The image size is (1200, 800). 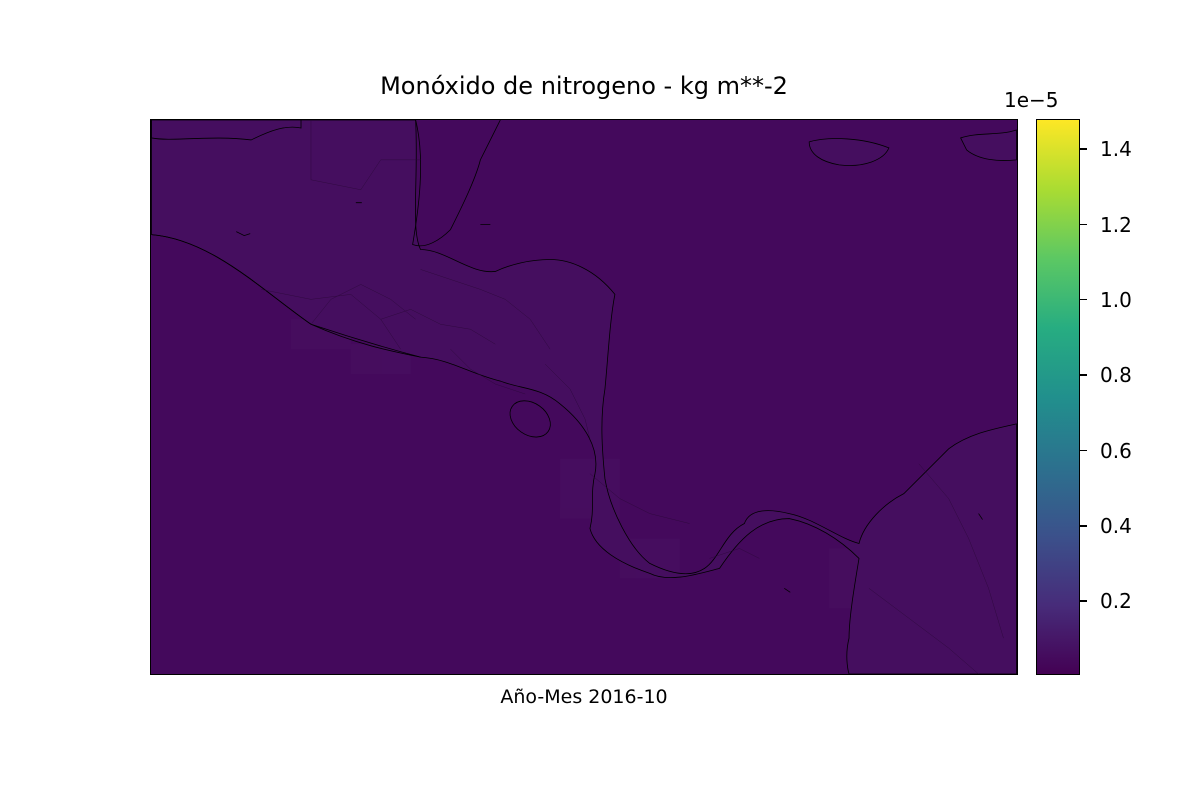 I want to click on jamaica-island, so click(x=849, y=152).